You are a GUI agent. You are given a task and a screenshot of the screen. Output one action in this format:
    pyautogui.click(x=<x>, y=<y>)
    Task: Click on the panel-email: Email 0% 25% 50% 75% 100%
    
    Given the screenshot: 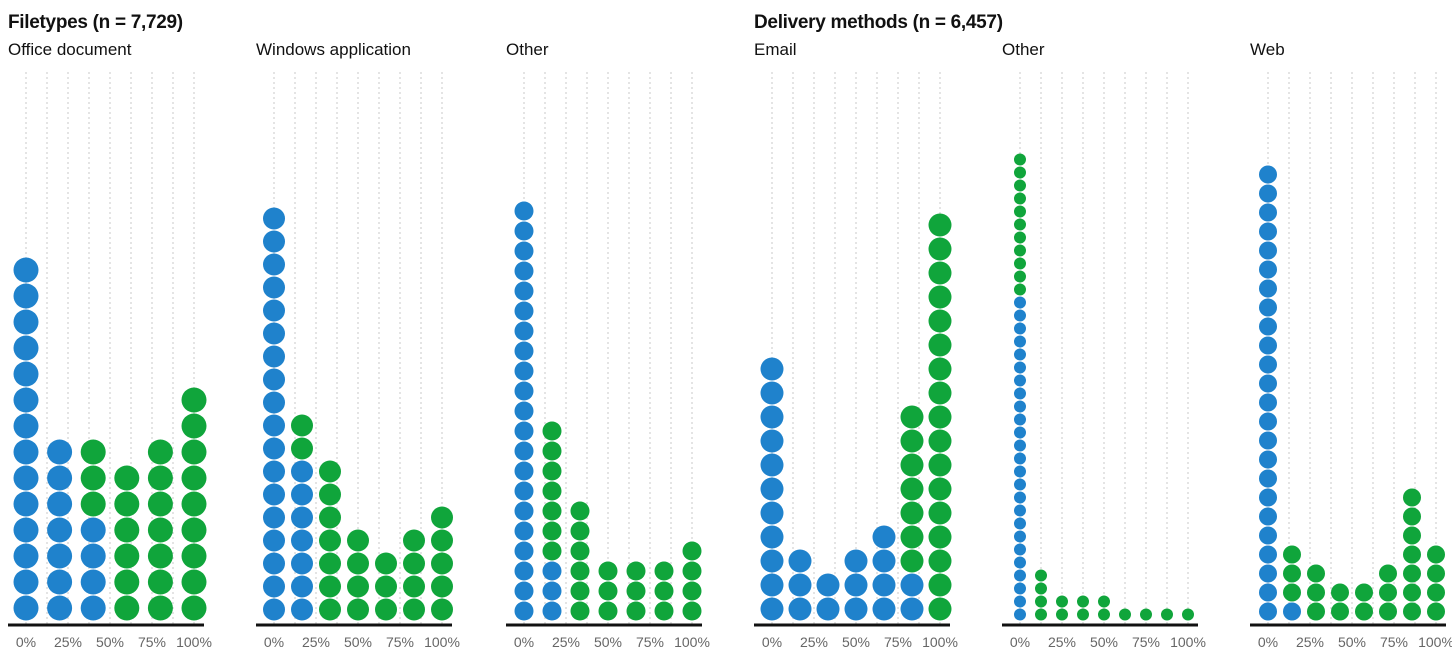 What is the action you would take?
    pyautogui.click(x=859, y=345)
    